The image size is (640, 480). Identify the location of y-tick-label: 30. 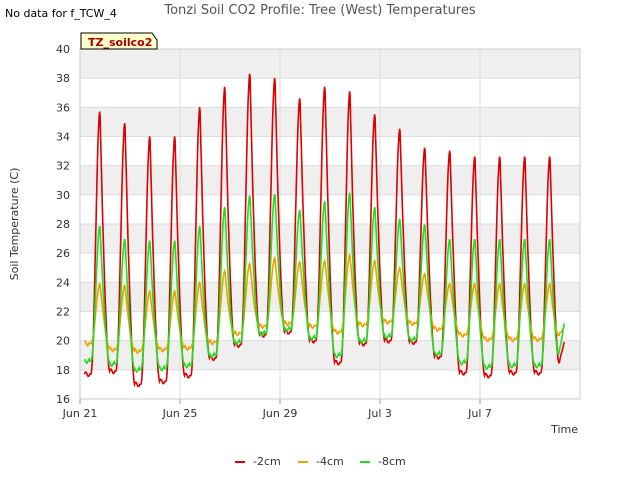
(63, 195).